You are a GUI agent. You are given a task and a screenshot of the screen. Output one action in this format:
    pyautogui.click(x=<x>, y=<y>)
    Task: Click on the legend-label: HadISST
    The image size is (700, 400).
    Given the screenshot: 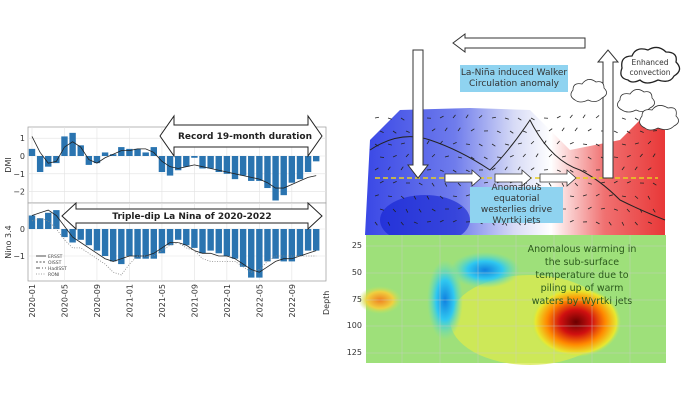 What is the action you would take?
    pyautogui.click(x=57, y=269)
    